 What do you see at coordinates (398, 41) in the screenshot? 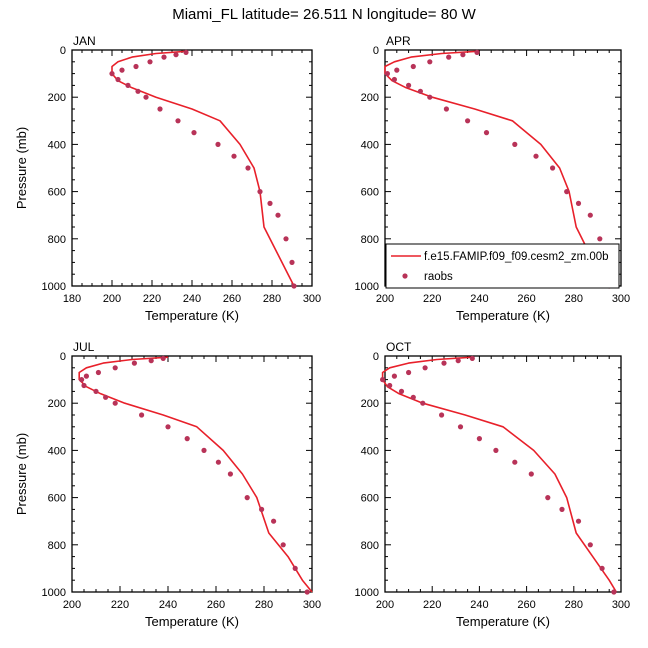
I see `panel-label: APR` at bounding box center [398, 41].